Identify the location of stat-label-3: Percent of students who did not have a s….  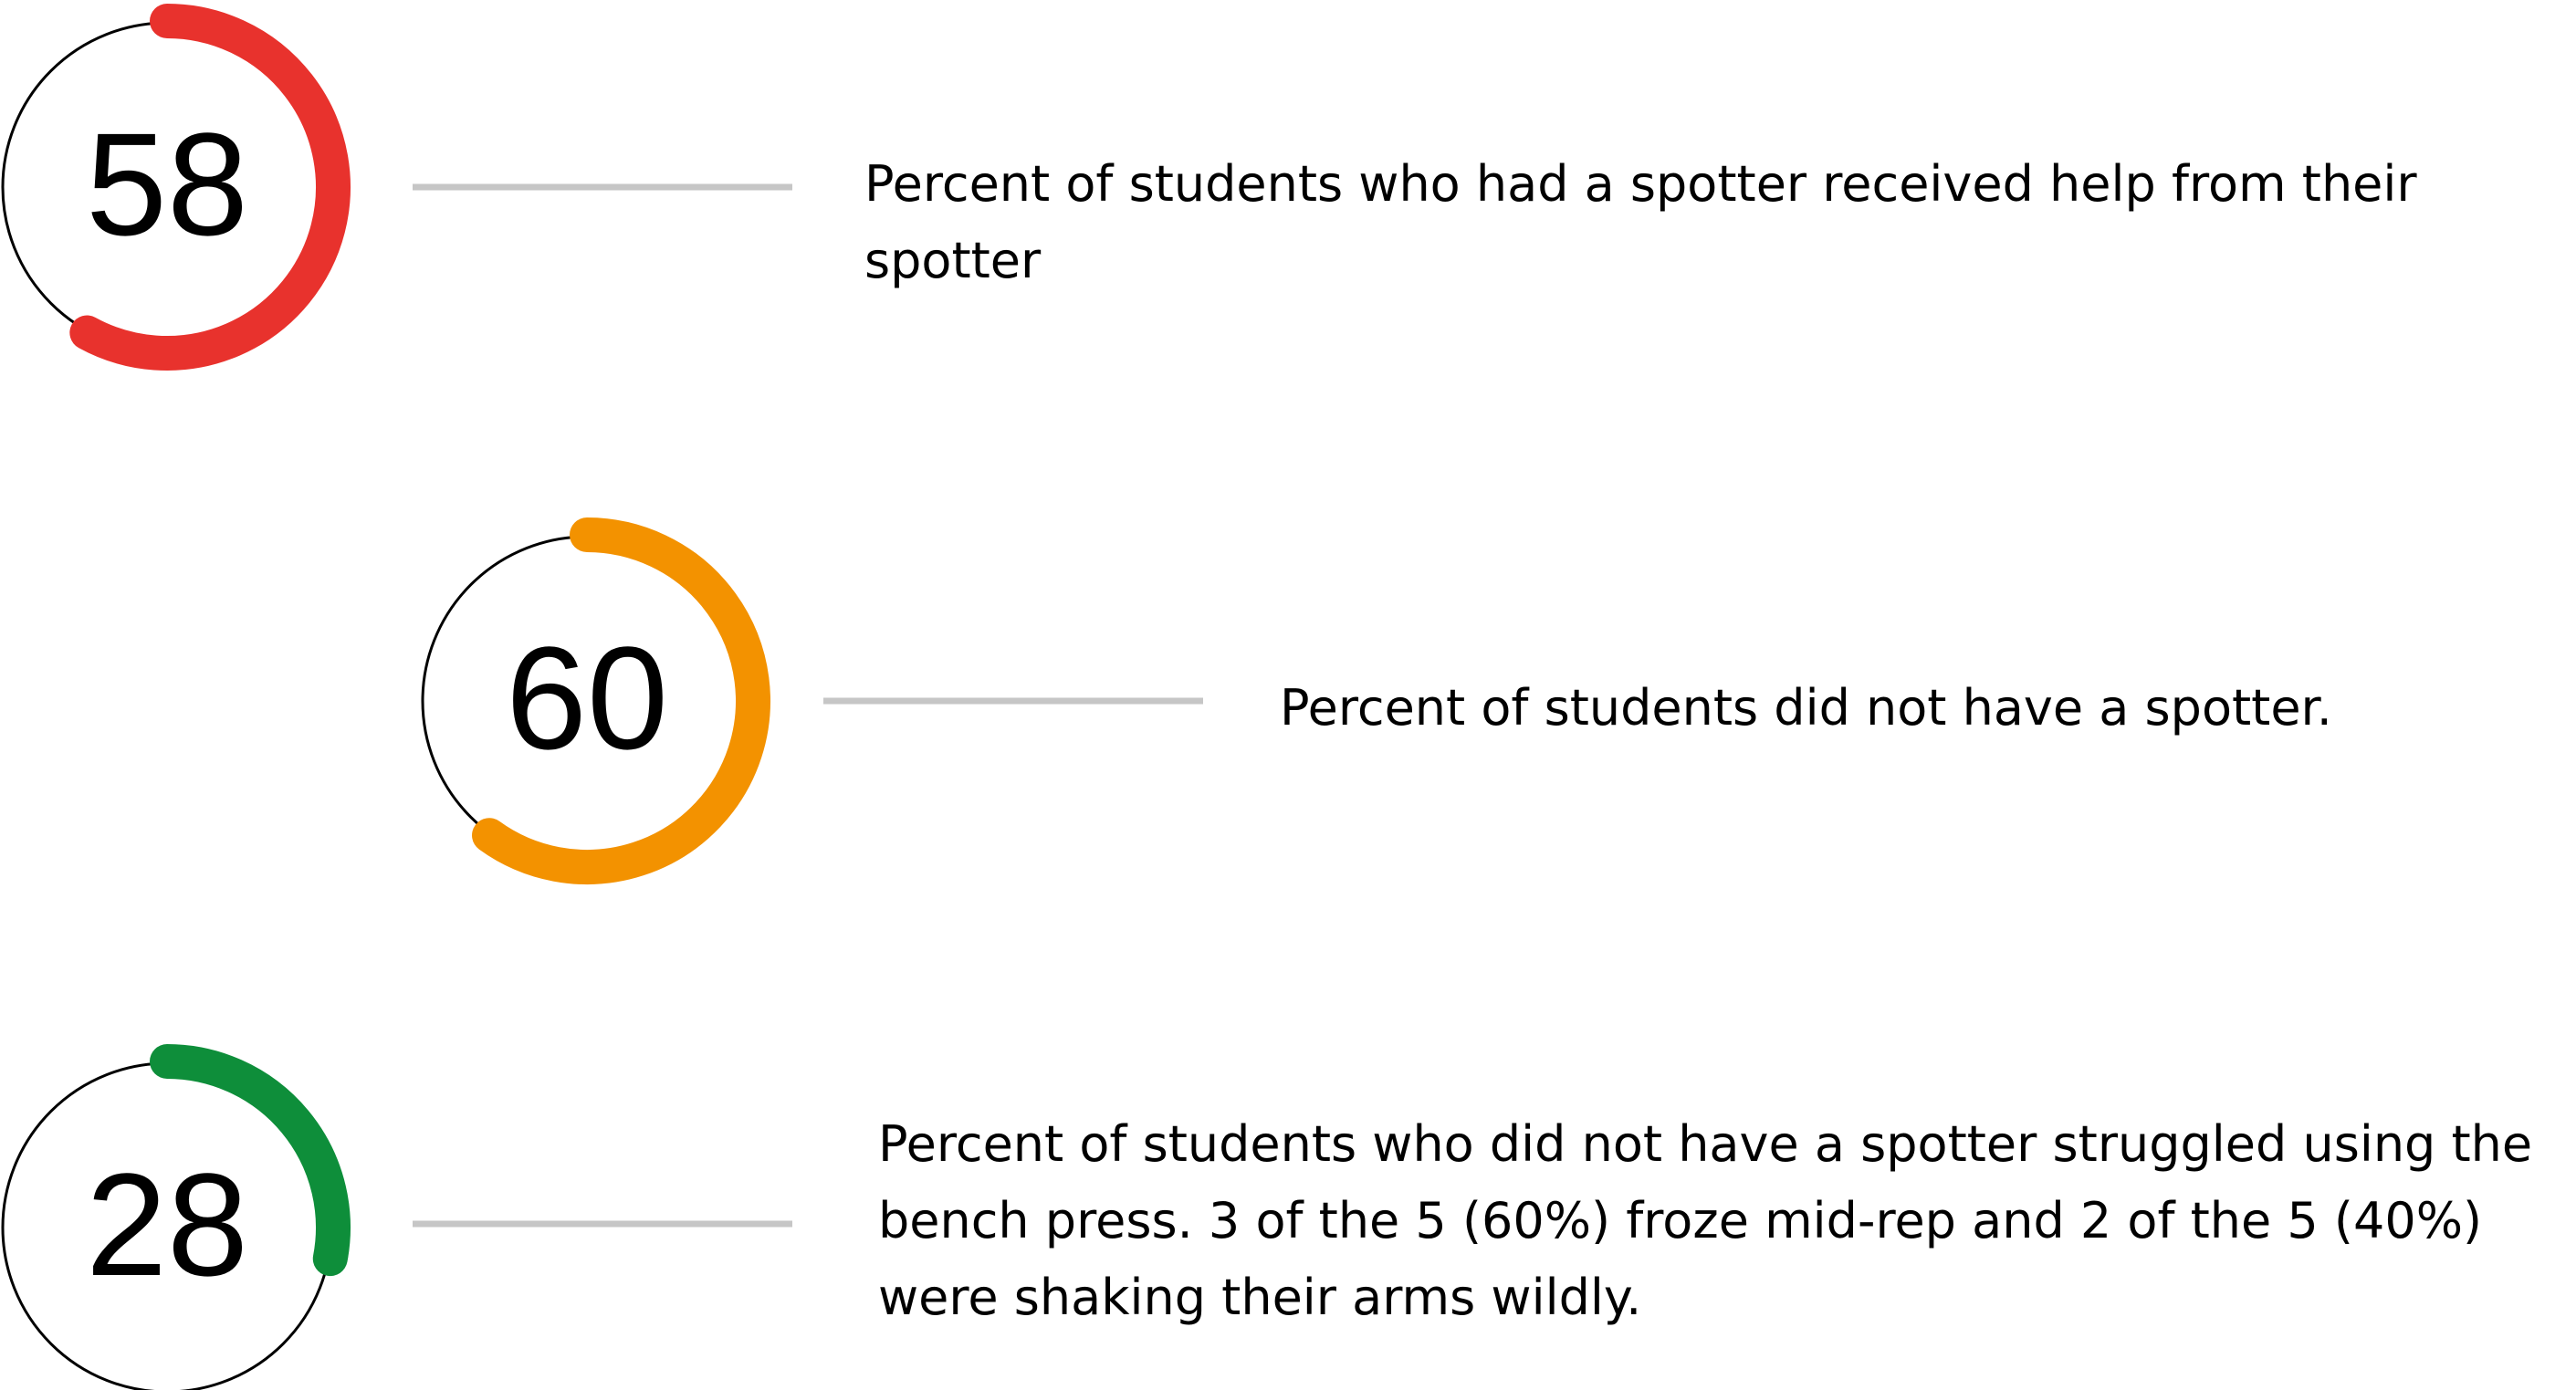
(1706, 1220).